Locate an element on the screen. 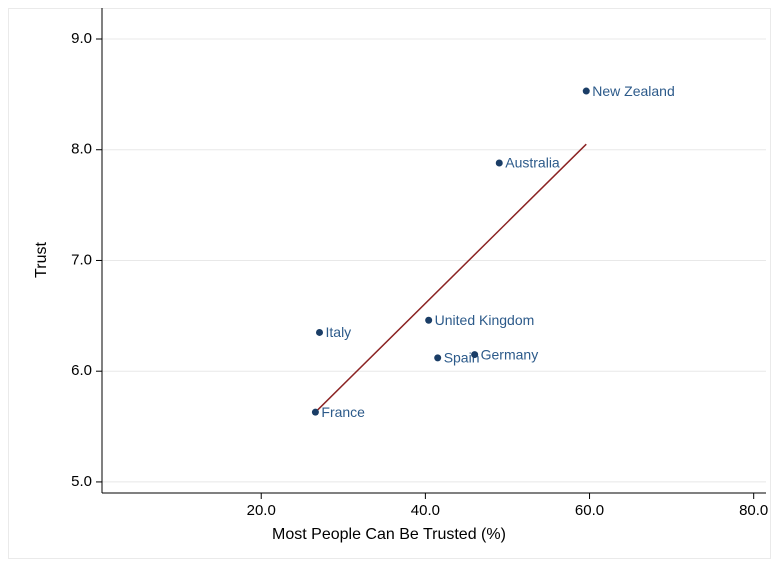 The image size is (779, 571). y-tick-label: 9.0 is located at coordinates (81, 38).